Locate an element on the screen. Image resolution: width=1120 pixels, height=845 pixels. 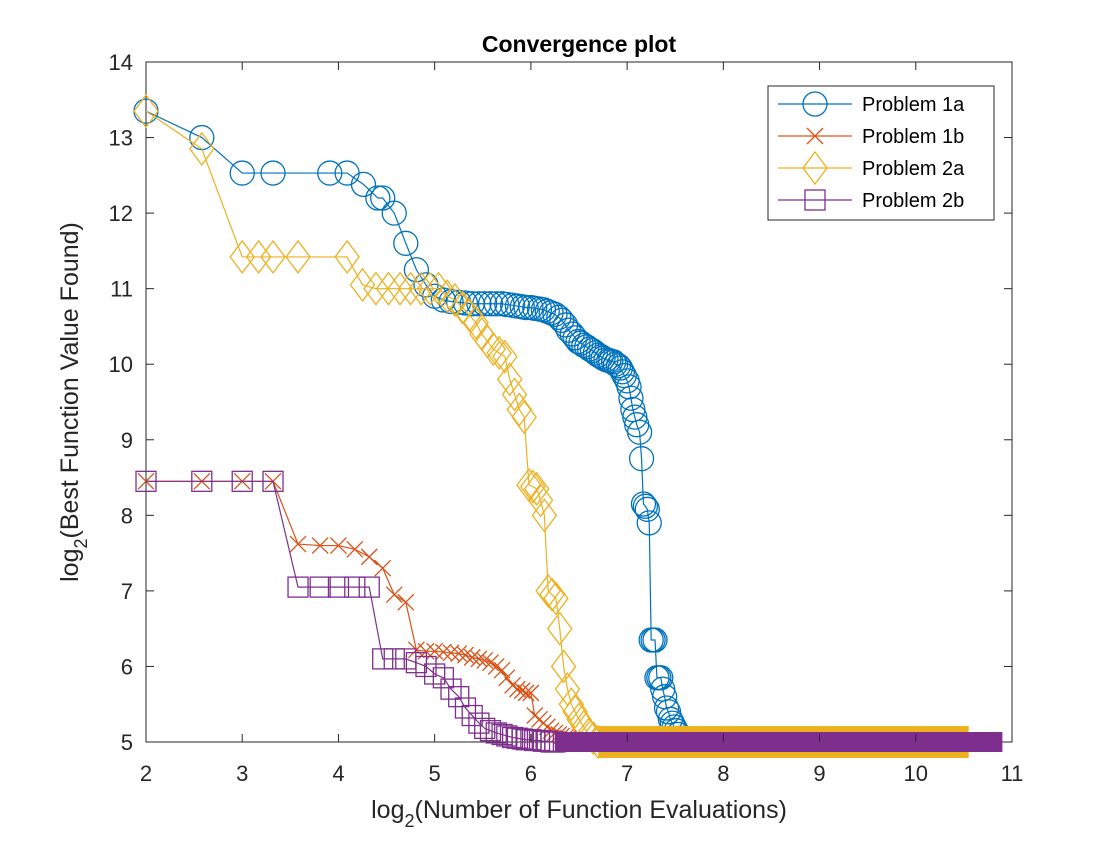
y-tick-label: 6 is located at coordinates (127, 666).